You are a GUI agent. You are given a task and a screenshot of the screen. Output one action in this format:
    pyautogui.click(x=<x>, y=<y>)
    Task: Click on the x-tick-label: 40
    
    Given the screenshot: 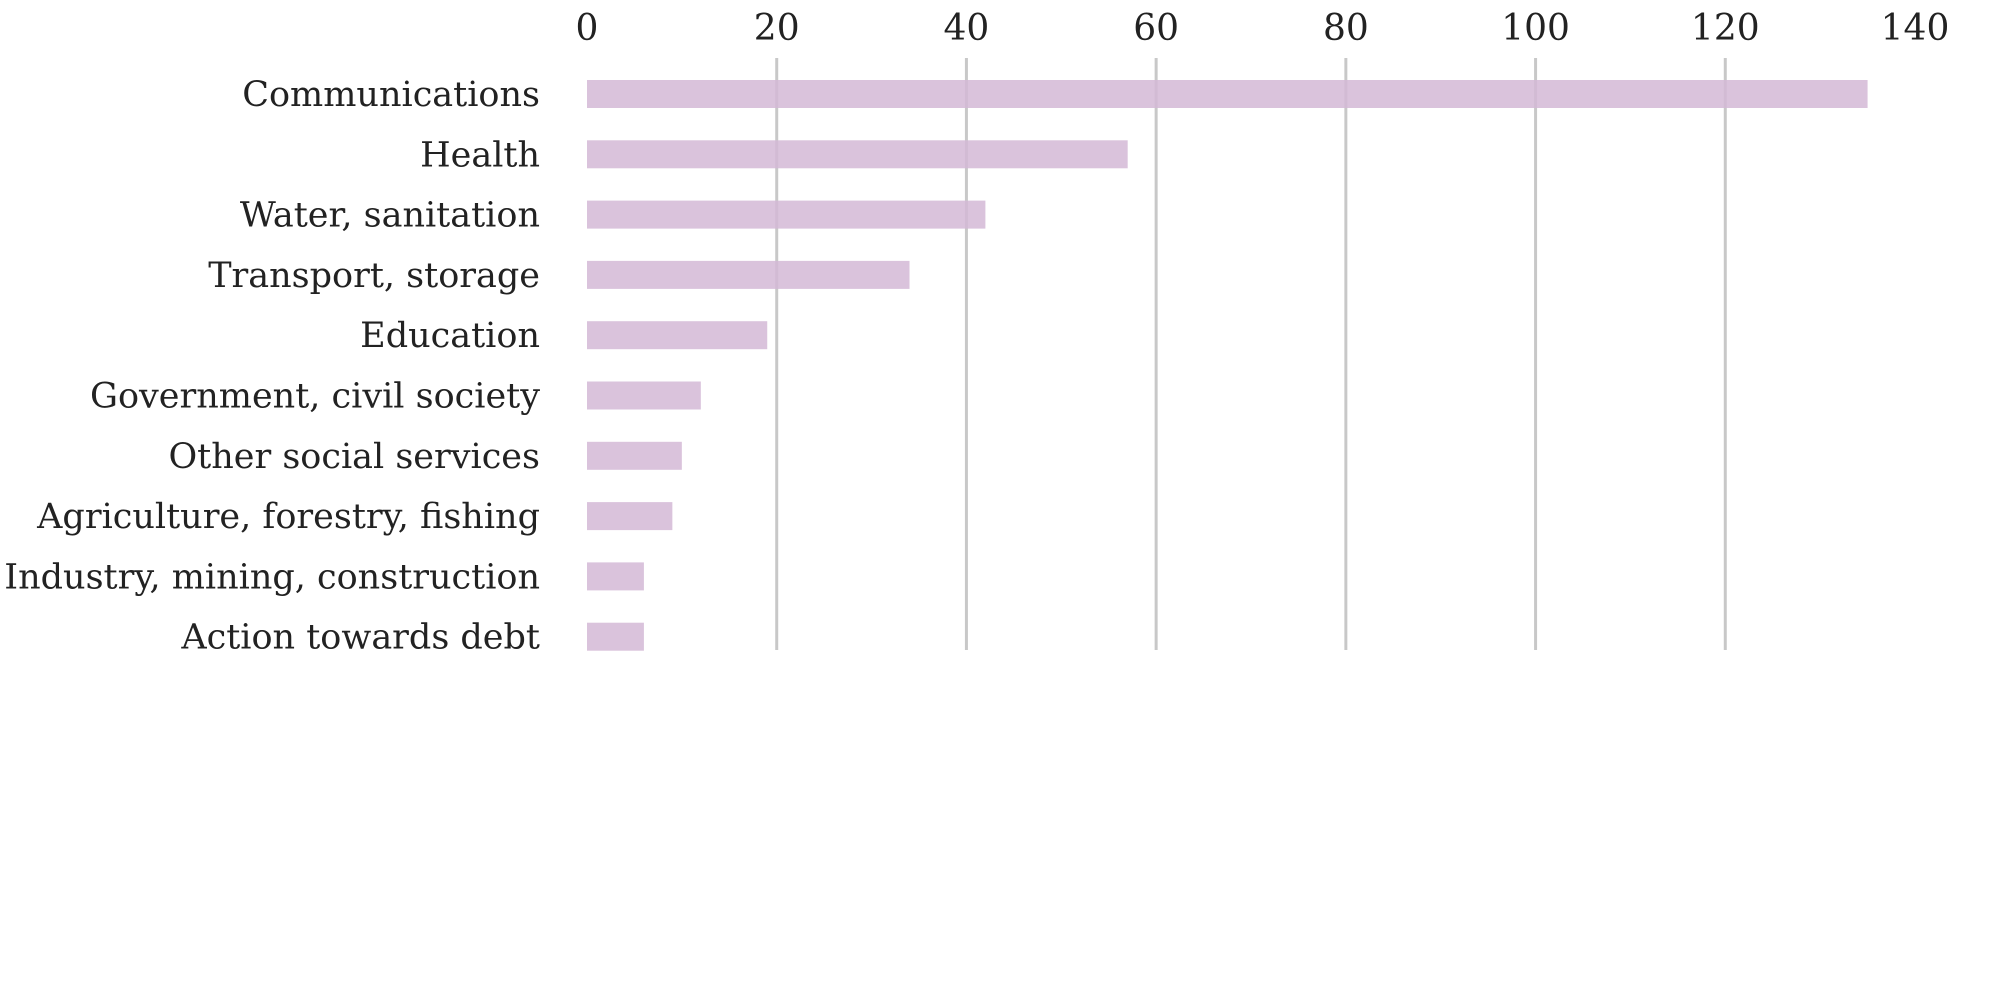 What is the action you would take?
    pyautogui.click(x=967, y=28)
    